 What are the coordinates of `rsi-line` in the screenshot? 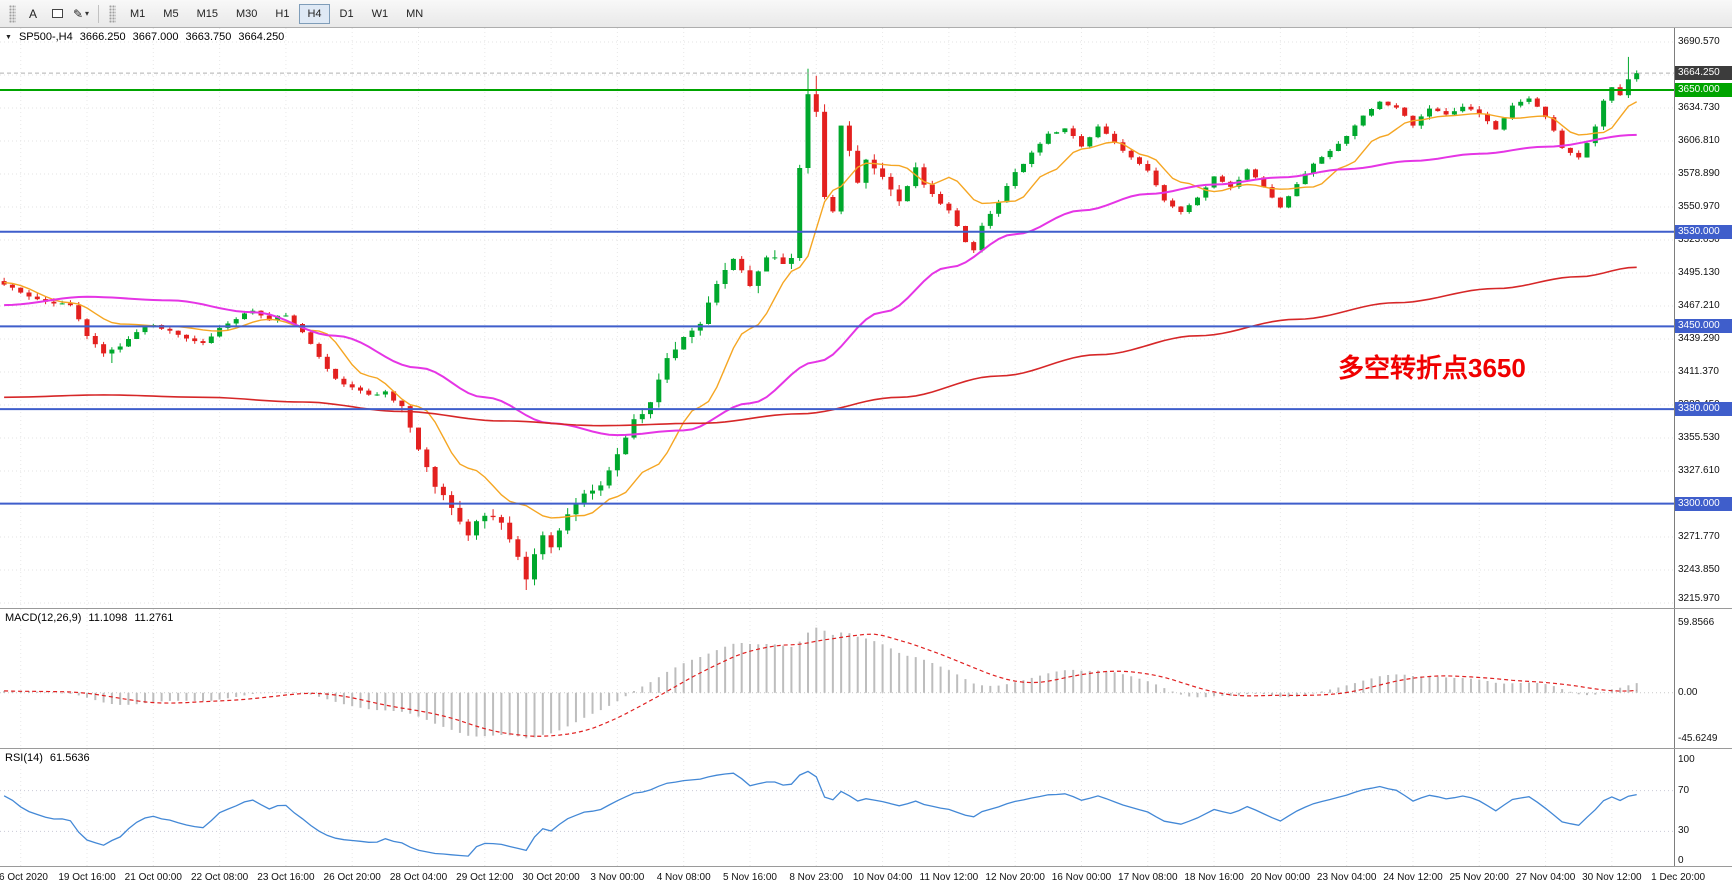 It's located at (820, 813).